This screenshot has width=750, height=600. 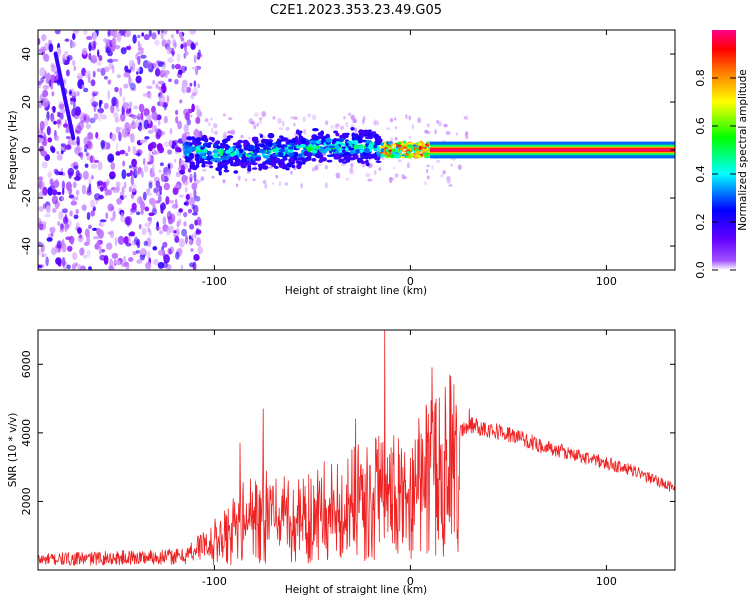 What do you see at coordinates (26, 102) in the screenshot?
I see `spectrogram-y-tick-label: 20` at bounding box center [26, 102].